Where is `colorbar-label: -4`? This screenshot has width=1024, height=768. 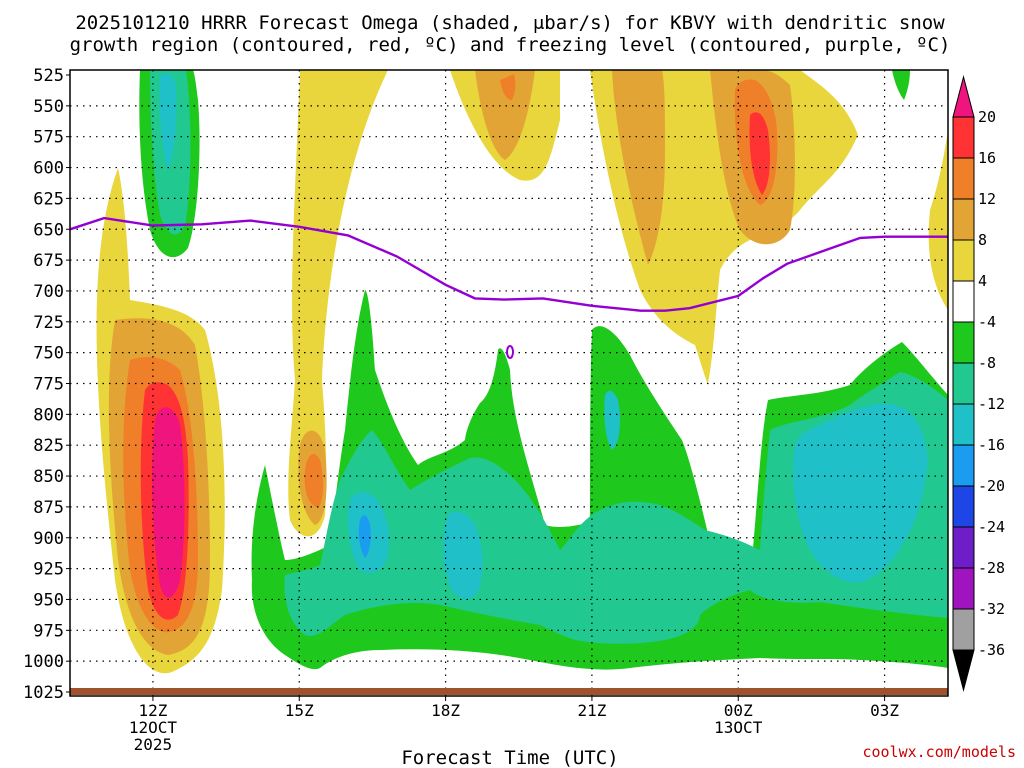
colorbar-label: -4 is located at coordinates (987, 322).